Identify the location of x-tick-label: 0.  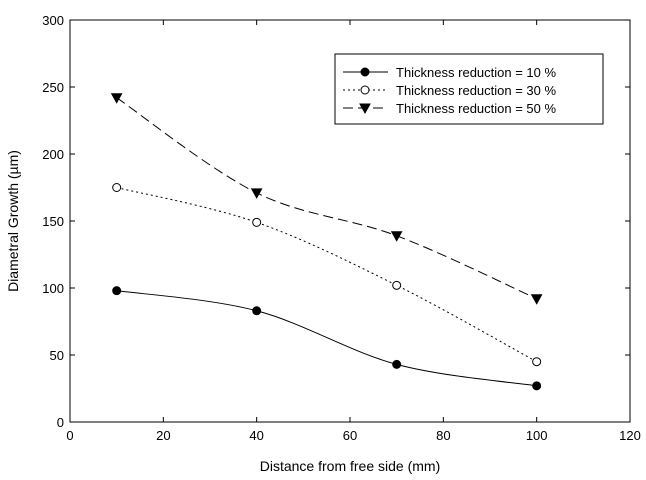
(69, 435).